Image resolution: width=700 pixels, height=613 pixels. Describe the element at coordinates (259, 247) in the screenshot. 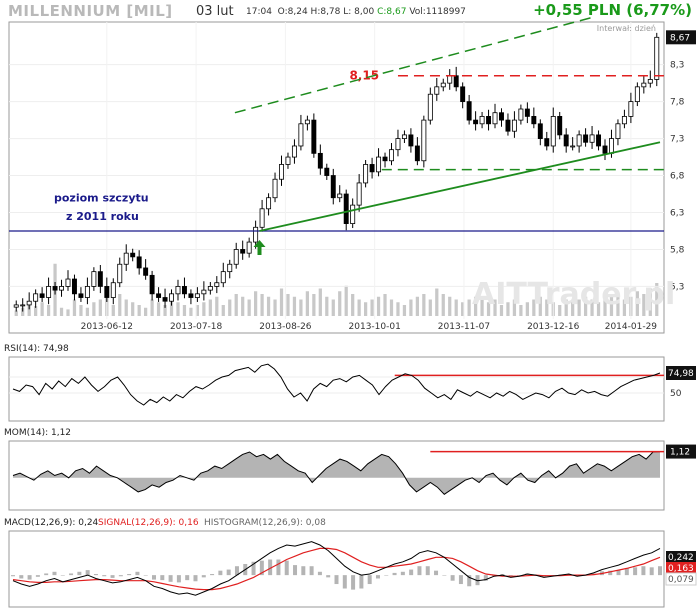

I see `up-arrow-icon` at that location.